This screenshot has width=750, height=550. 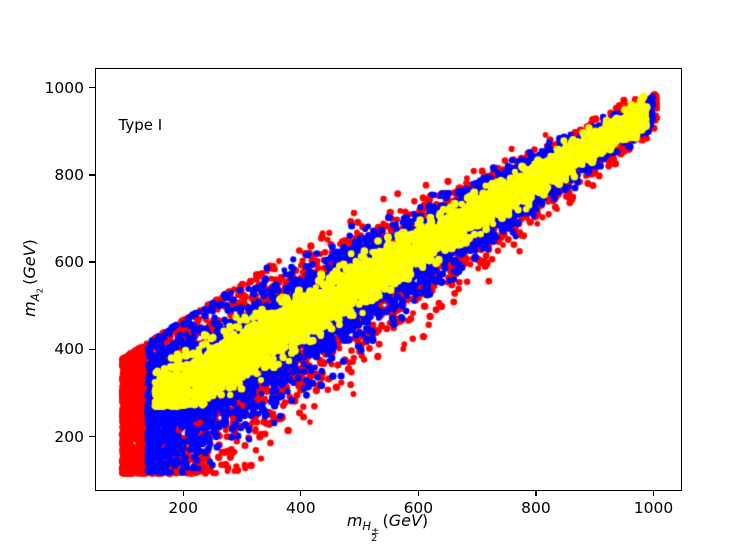 What do you see at coordinates (64, 87) in the screenshot?
I see `y-tick-label: 1000` at bounding box center [64, 87].